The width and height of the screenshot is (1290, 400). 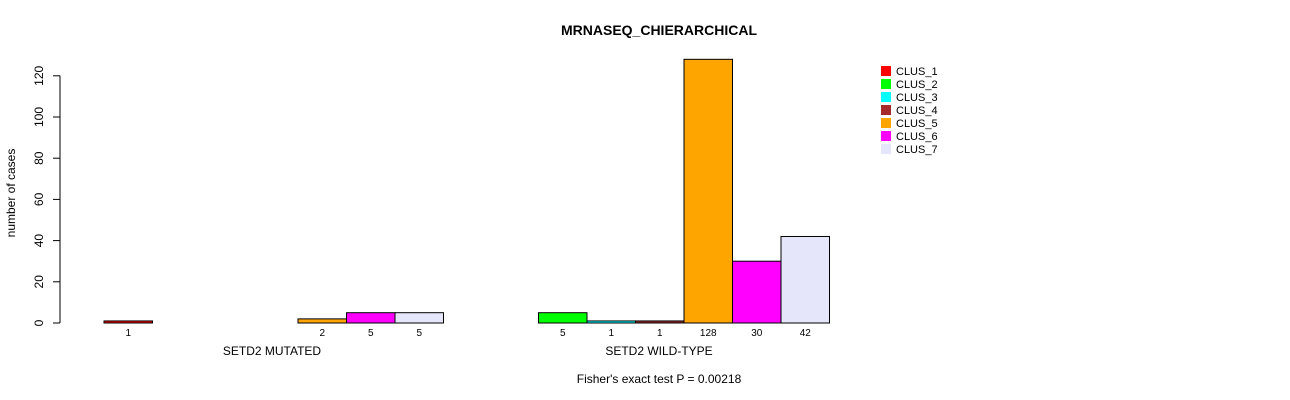 What do you see at coordinates (659, 30) in the screenshot?
I see `chart-title: MRNASEQ_CHIERARCHICAL` at bounding box center [659, 30].